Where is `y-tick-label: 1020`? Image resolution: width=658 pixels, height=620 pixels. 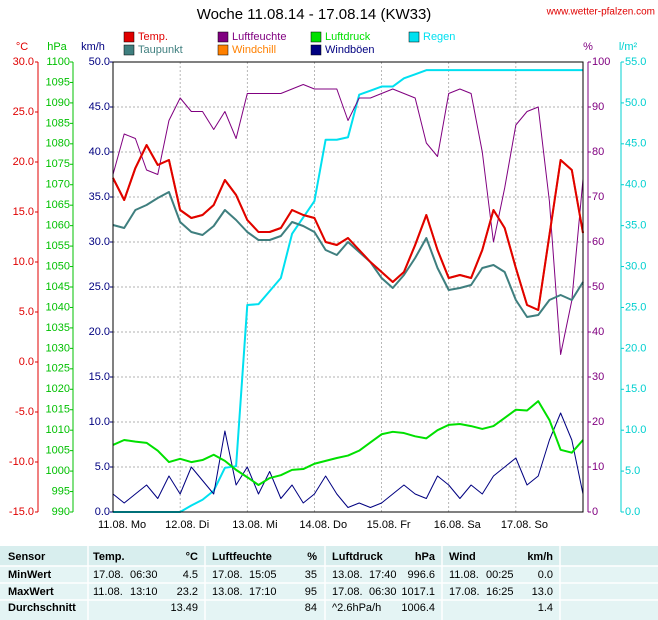
y-tick-label: 1020 is located at coordinates (58, 389).